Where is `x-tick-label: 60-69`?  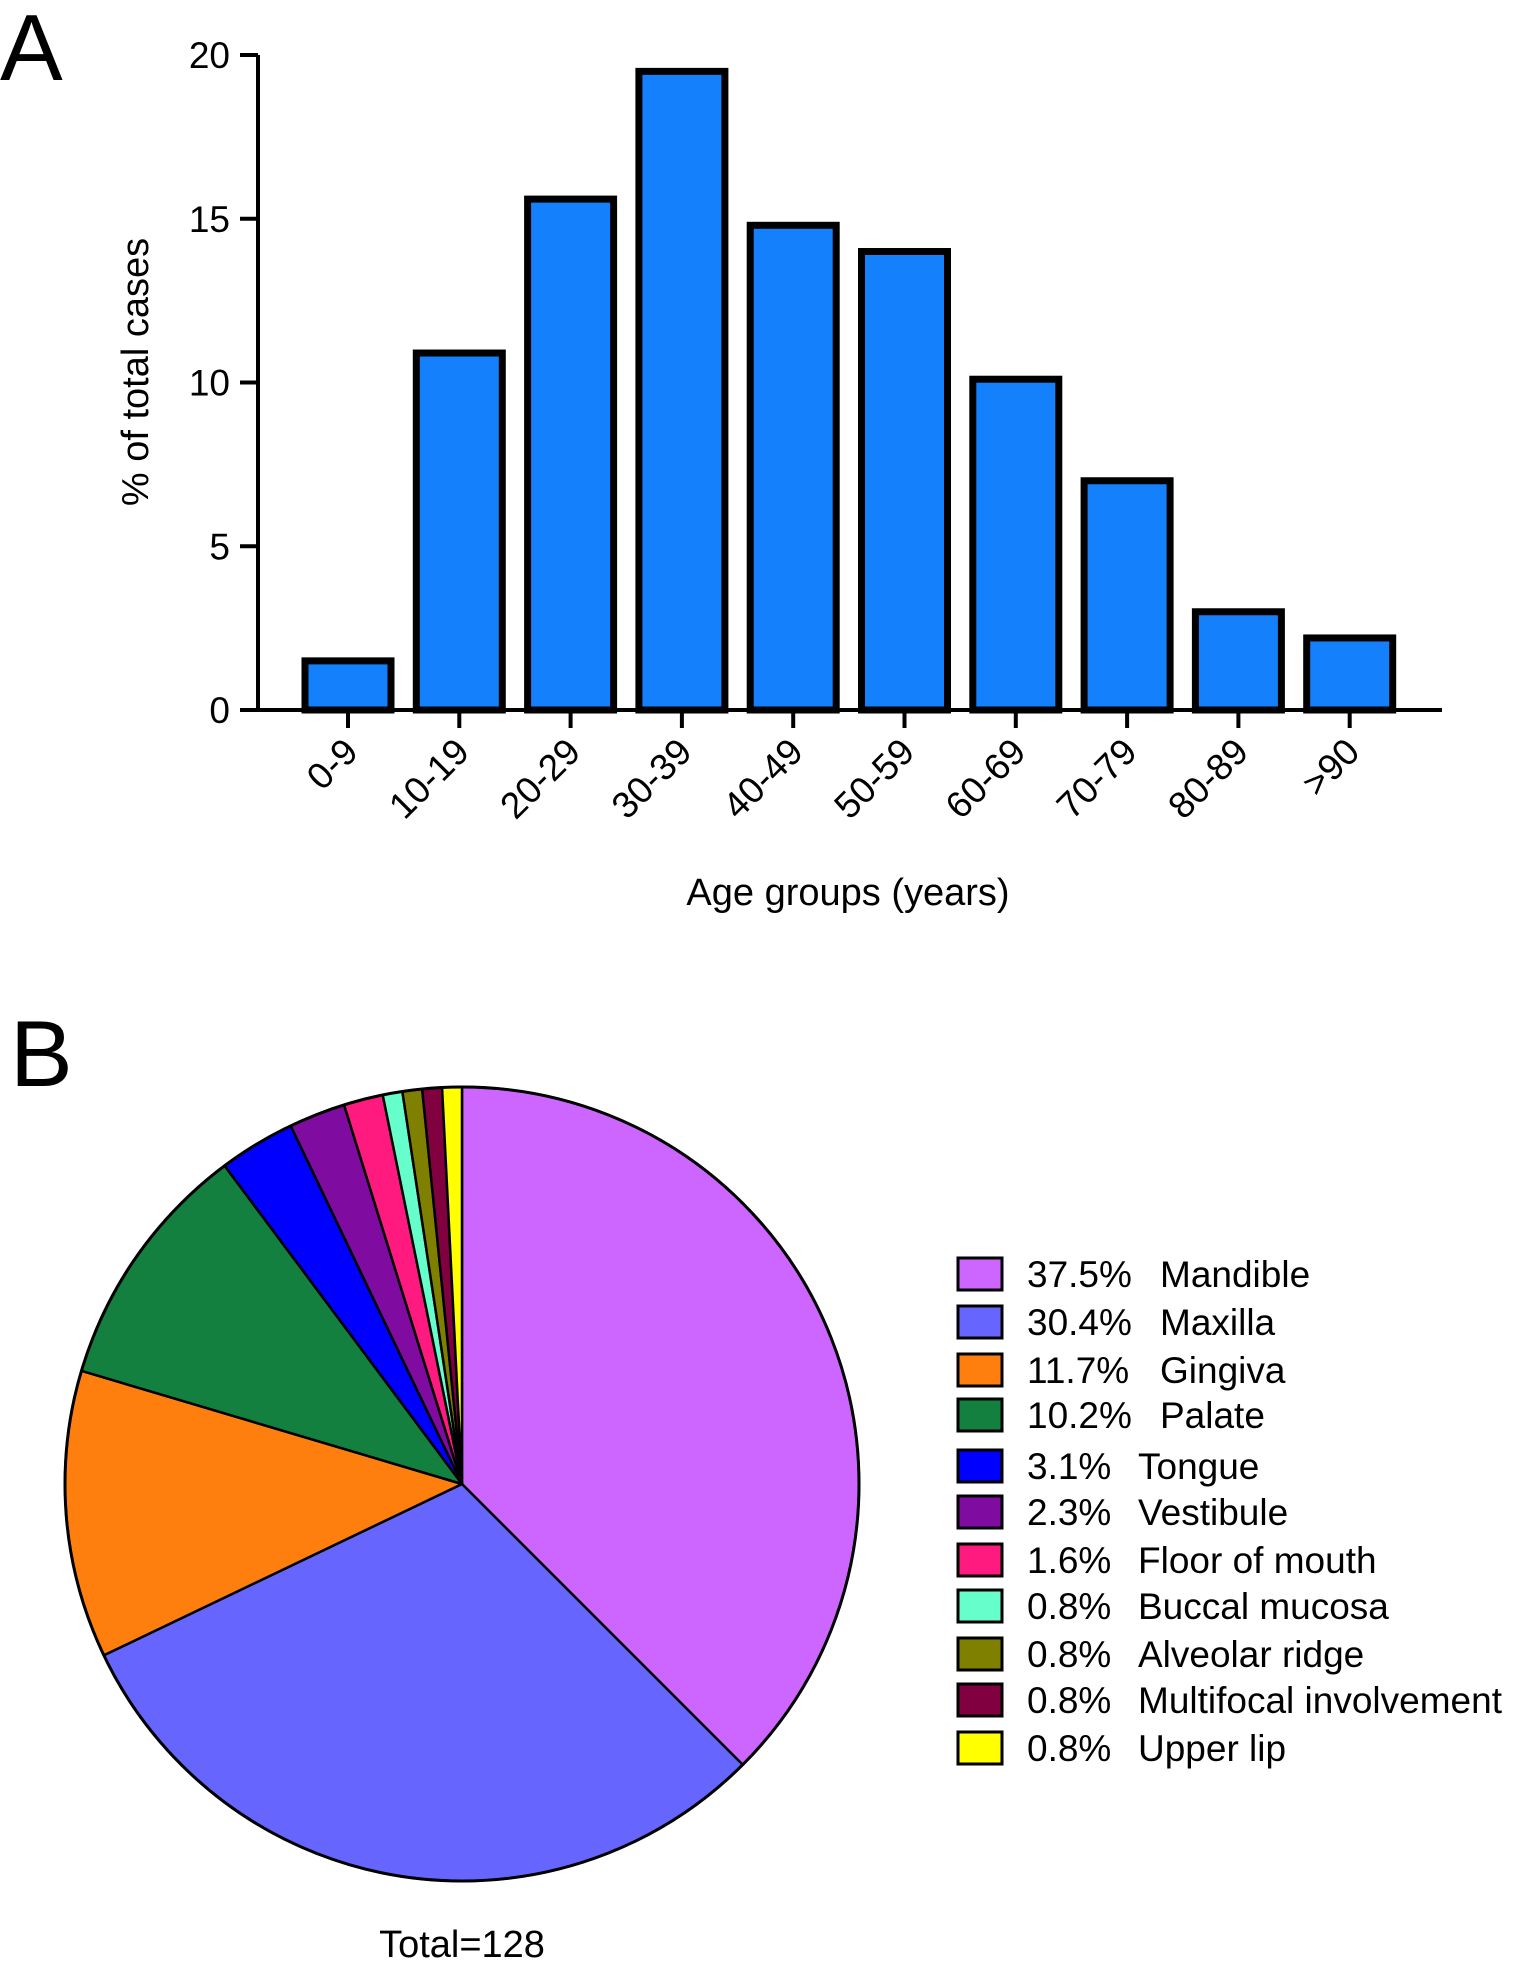
x-tick-label: 60-69 is located at coordinates (986, 779).